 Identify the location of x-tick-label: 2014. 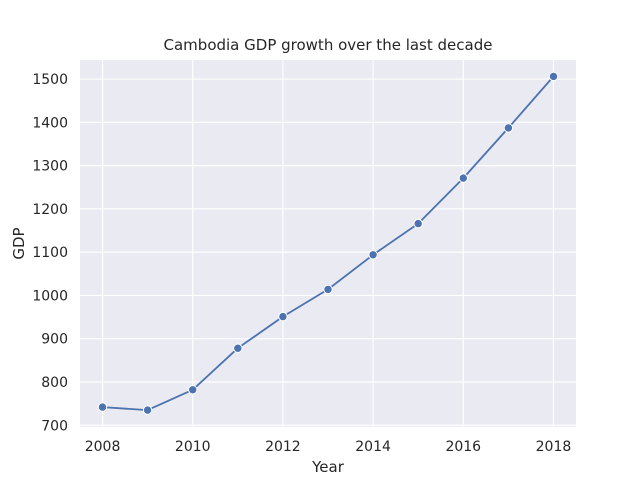
(373, 447).